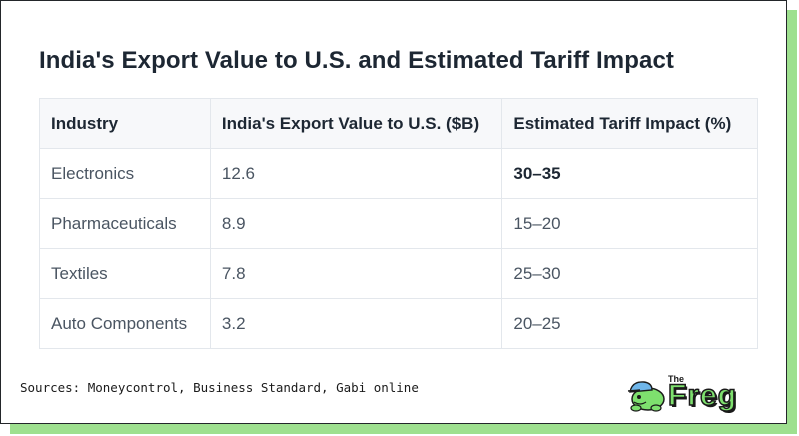 The width and height of the screenshot is (799, 436). What do you see at coordinates (125, 173) in the screenshot?
I see `cell-industry: Electronics` at bounding box center [125, 173].